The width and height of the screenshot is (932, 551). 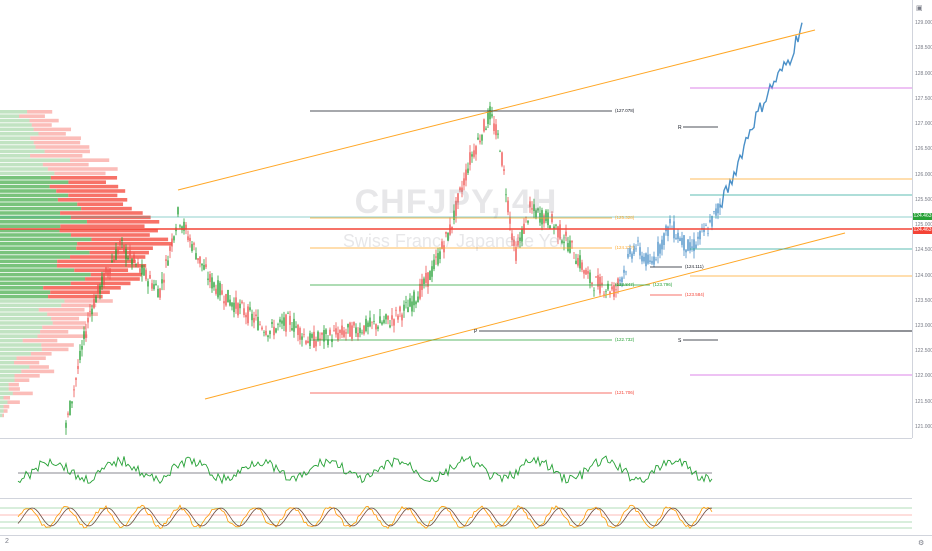 What do you see at coordinates (625, 217) in the screenshot?
I see `level-label: (125.328)` at bounding box center [625, 217].